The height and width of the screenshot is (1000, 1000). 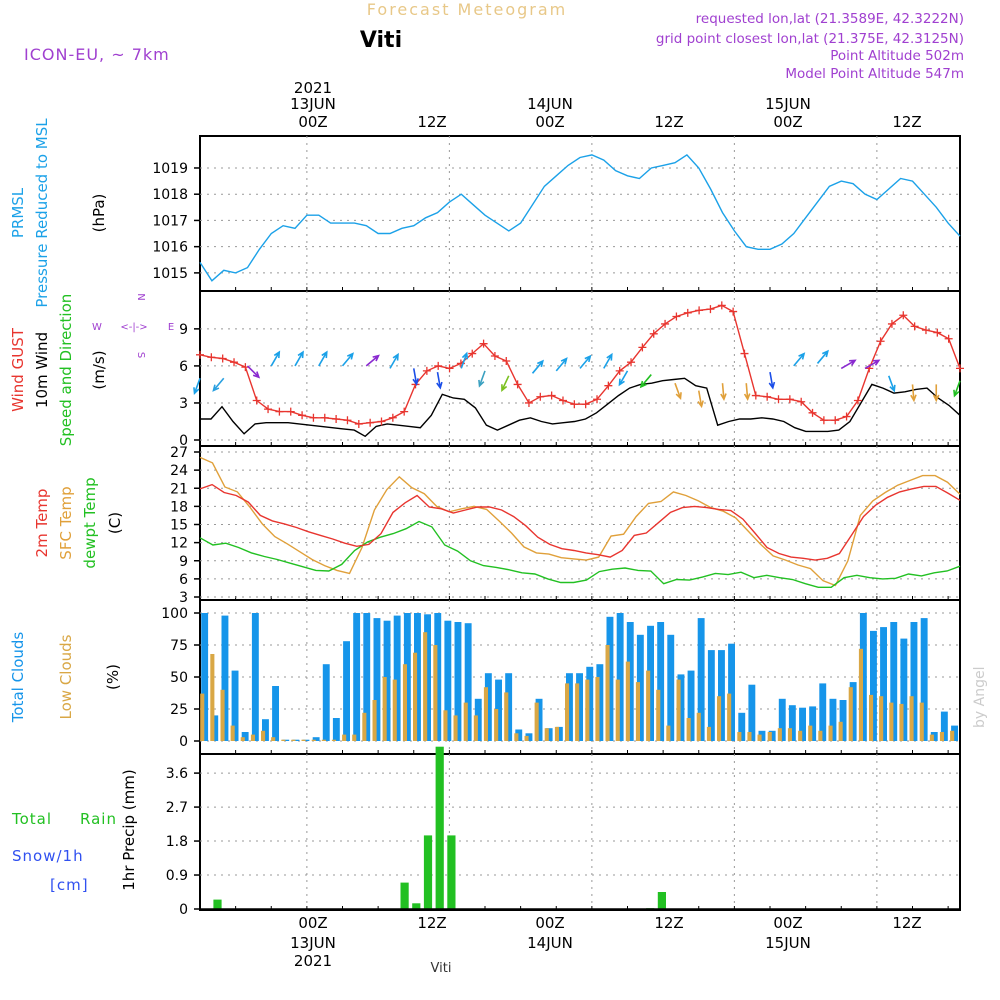 I want to click on top-hour-label-1: 00Z, so click(x=312, y=122).